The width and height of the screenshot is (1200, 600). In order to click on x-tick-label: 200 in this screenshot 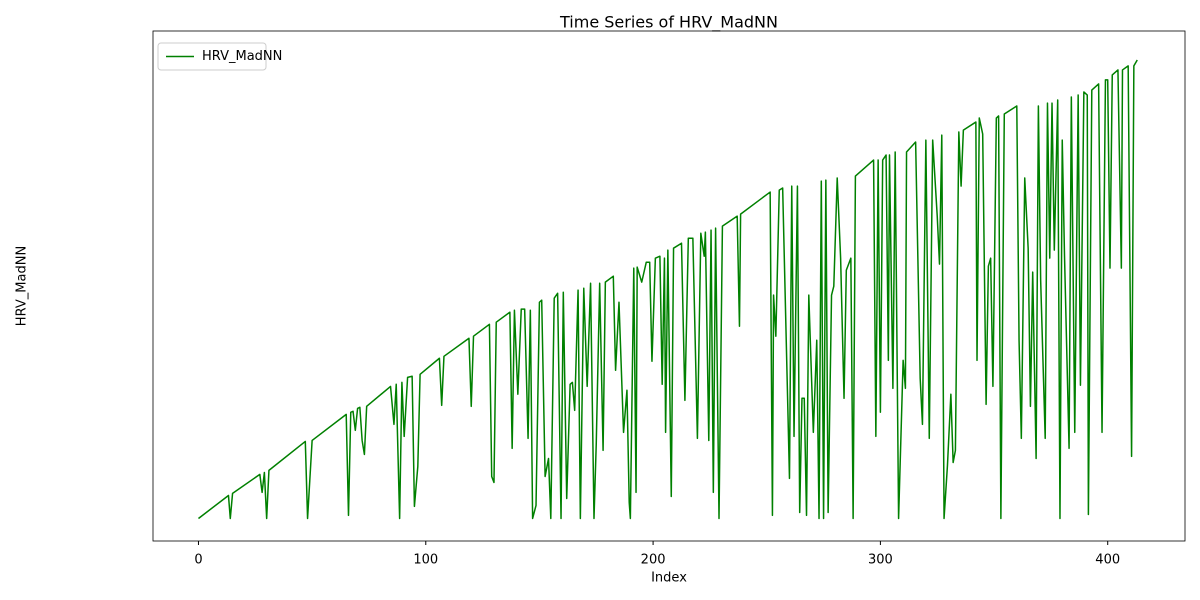, I will do `click(653, 560)`.